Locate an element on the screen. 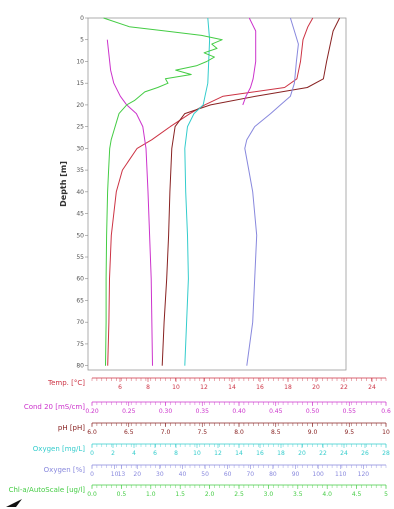 The width and height of the screenshot is (394, 509). y-tick-label: 20 is located at coordinates (80, 105).